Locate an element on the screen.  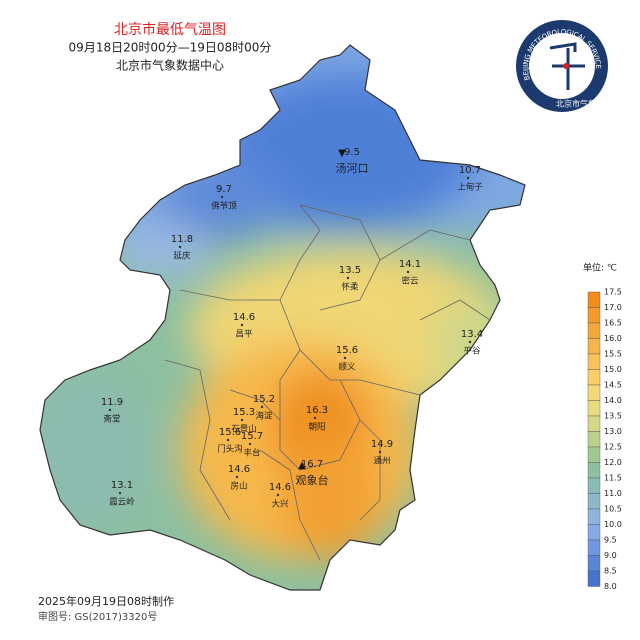
legend-label: 12.0 is located at coordinates (613, 462).